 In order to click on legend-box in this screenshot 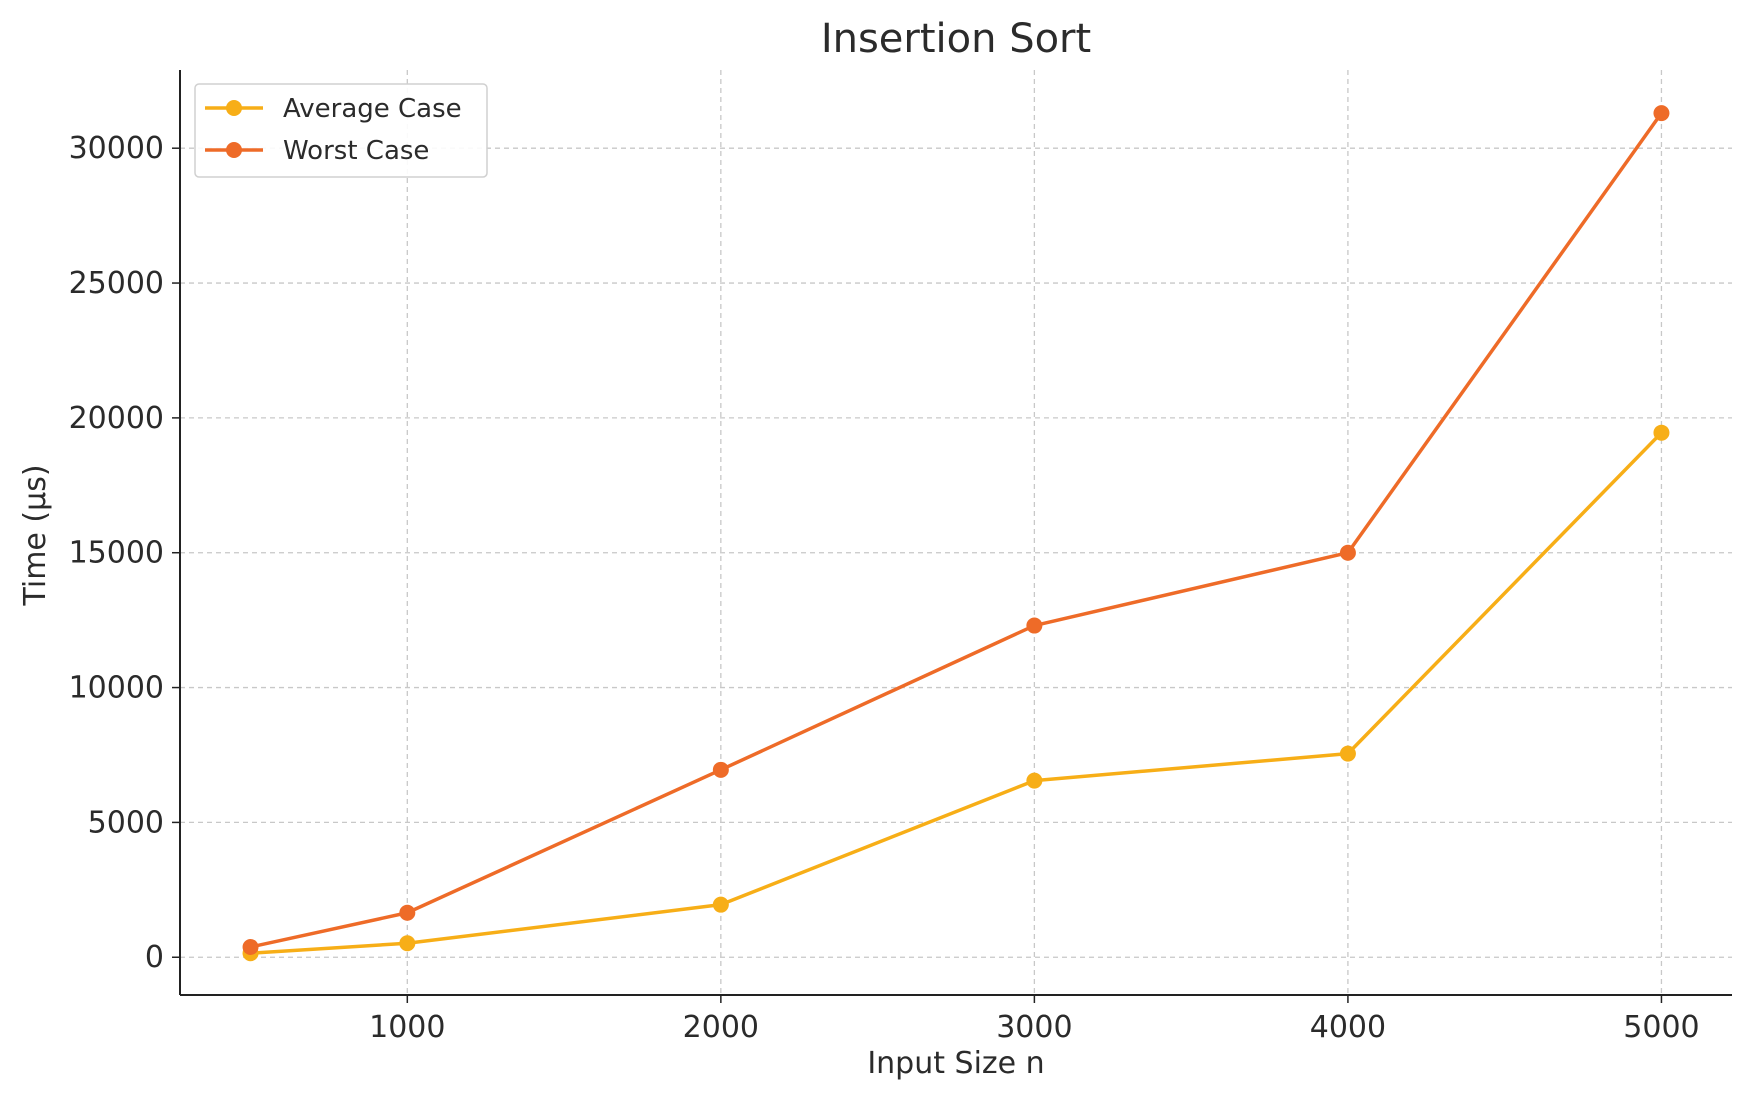, I will do `click(341, 130)`.